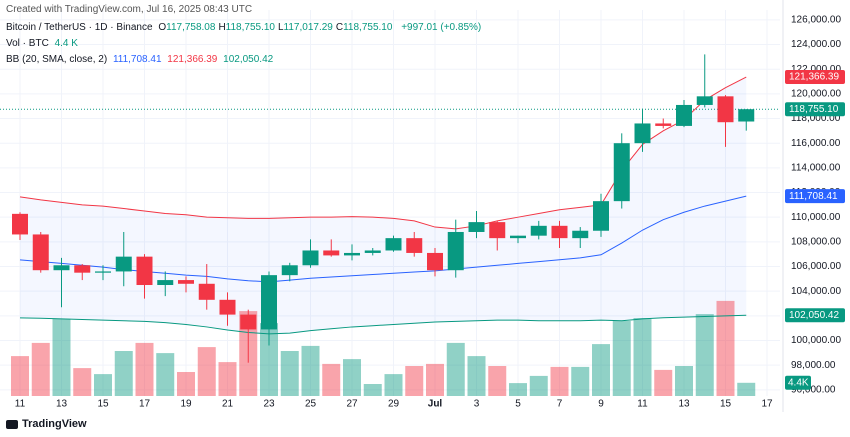  Describe the element at coordinates (27, 43) in the screenshot. I see `vol-label: Vol · BTC` at that location.